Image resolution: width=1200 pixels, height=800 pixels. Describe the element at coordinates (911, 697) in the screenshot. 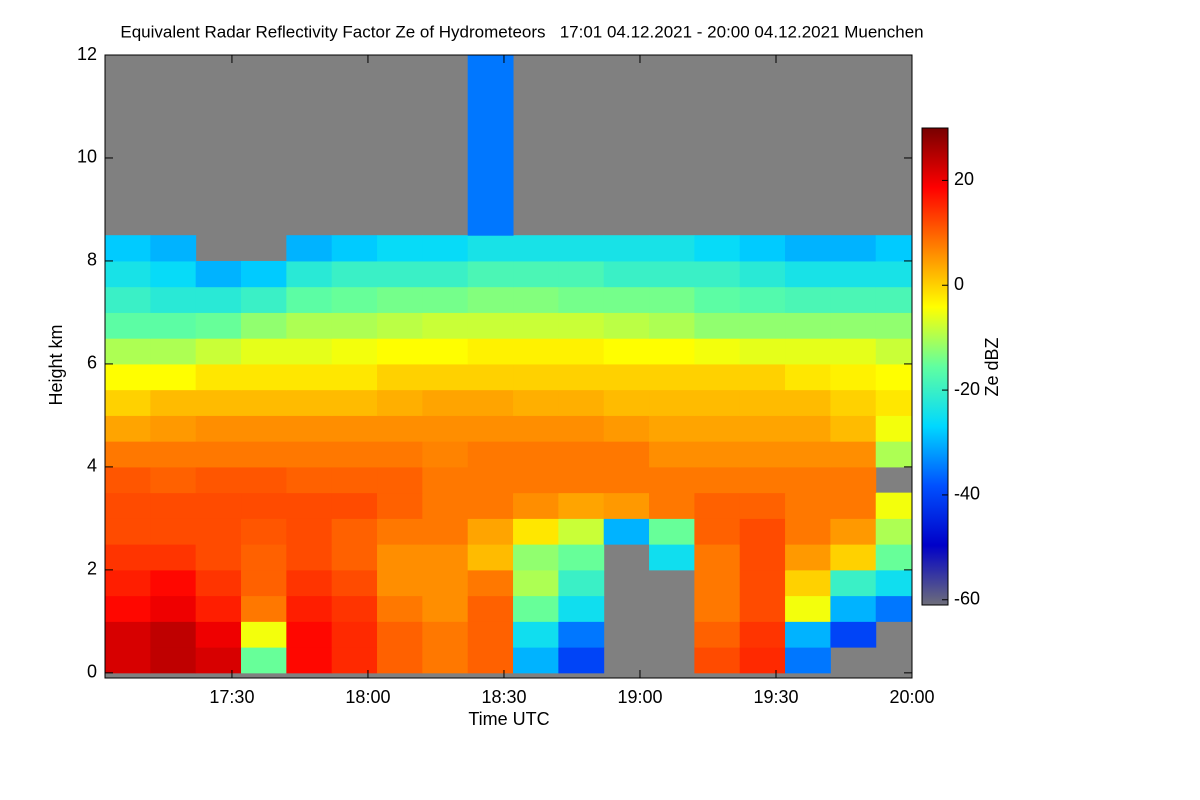

I see `x-tick-label: 20:00` at that location.